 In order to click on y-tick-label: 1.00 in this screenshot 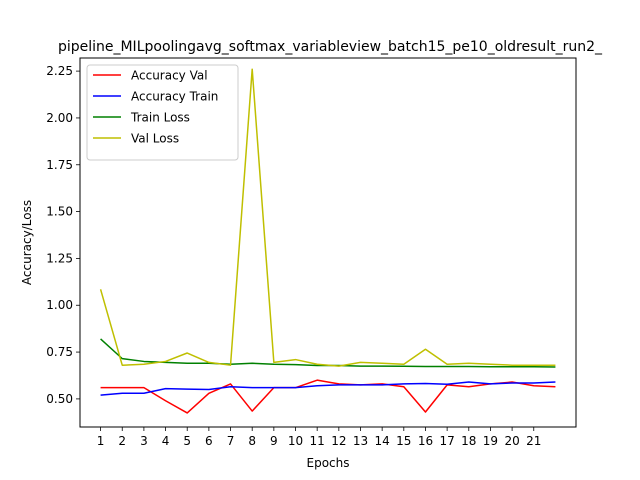, I will do `click(59, 305)`.